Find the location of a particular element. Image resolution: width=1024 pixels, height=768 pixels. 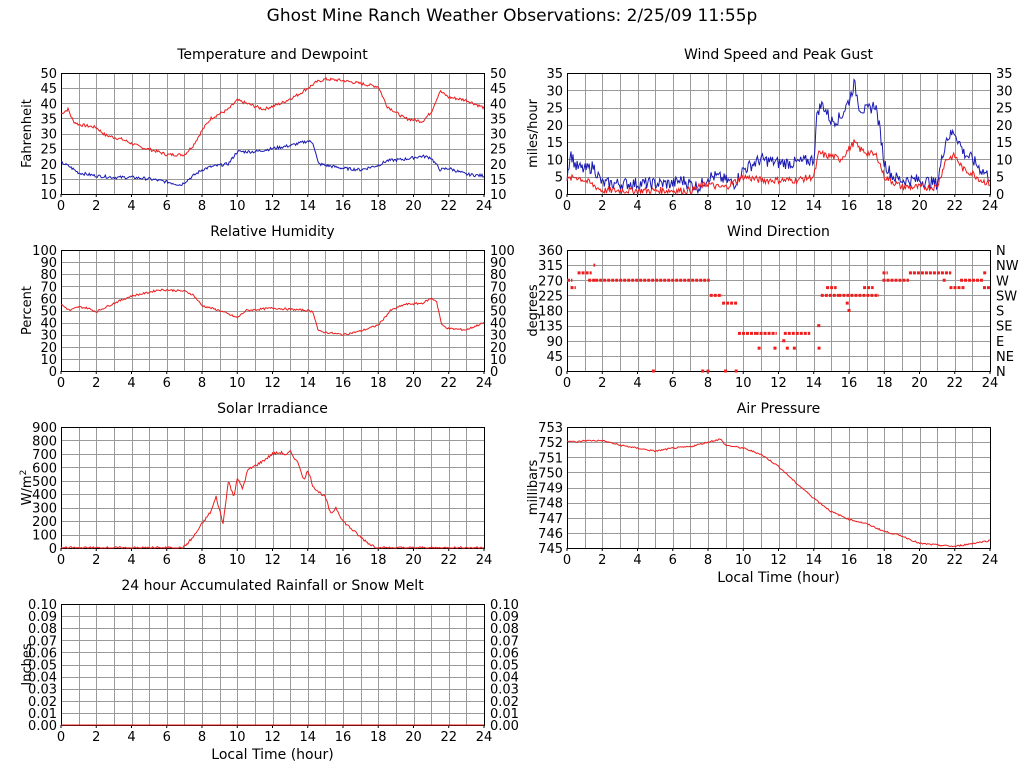

right-tick-label: 100 is located at coordinates (502, 251).